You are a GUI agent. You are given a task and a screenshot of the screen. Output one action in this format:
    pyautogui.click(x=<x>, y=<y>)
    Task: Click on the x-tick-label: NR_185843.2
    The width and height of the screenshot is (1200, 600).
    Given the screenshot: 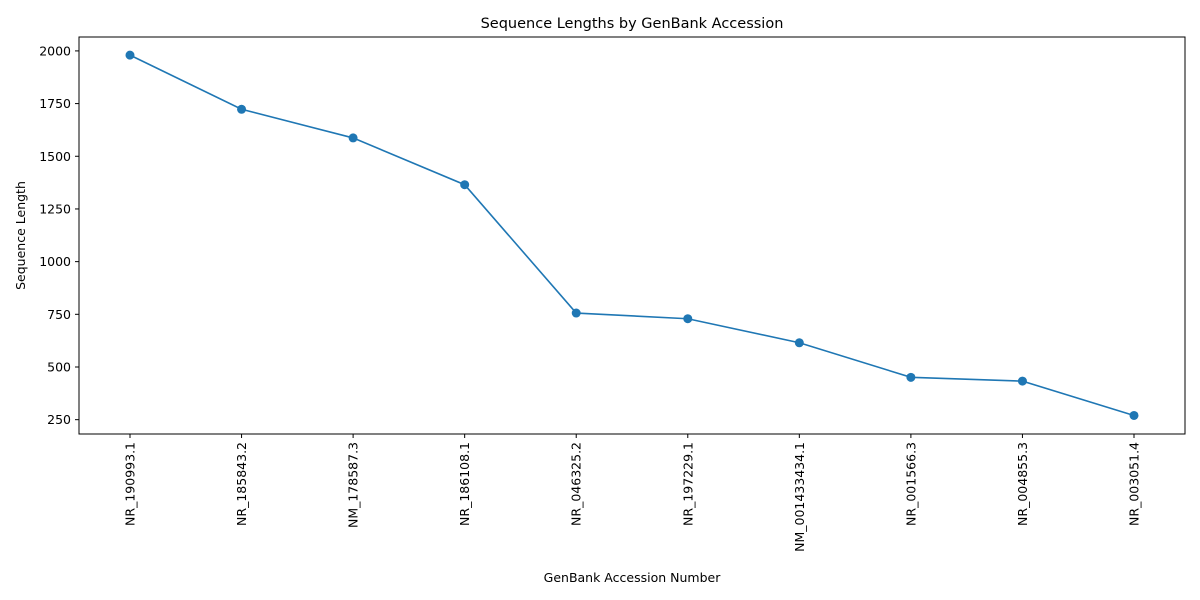 What is the action you would take?
    pyautogui.click(x=241, y=484)
    